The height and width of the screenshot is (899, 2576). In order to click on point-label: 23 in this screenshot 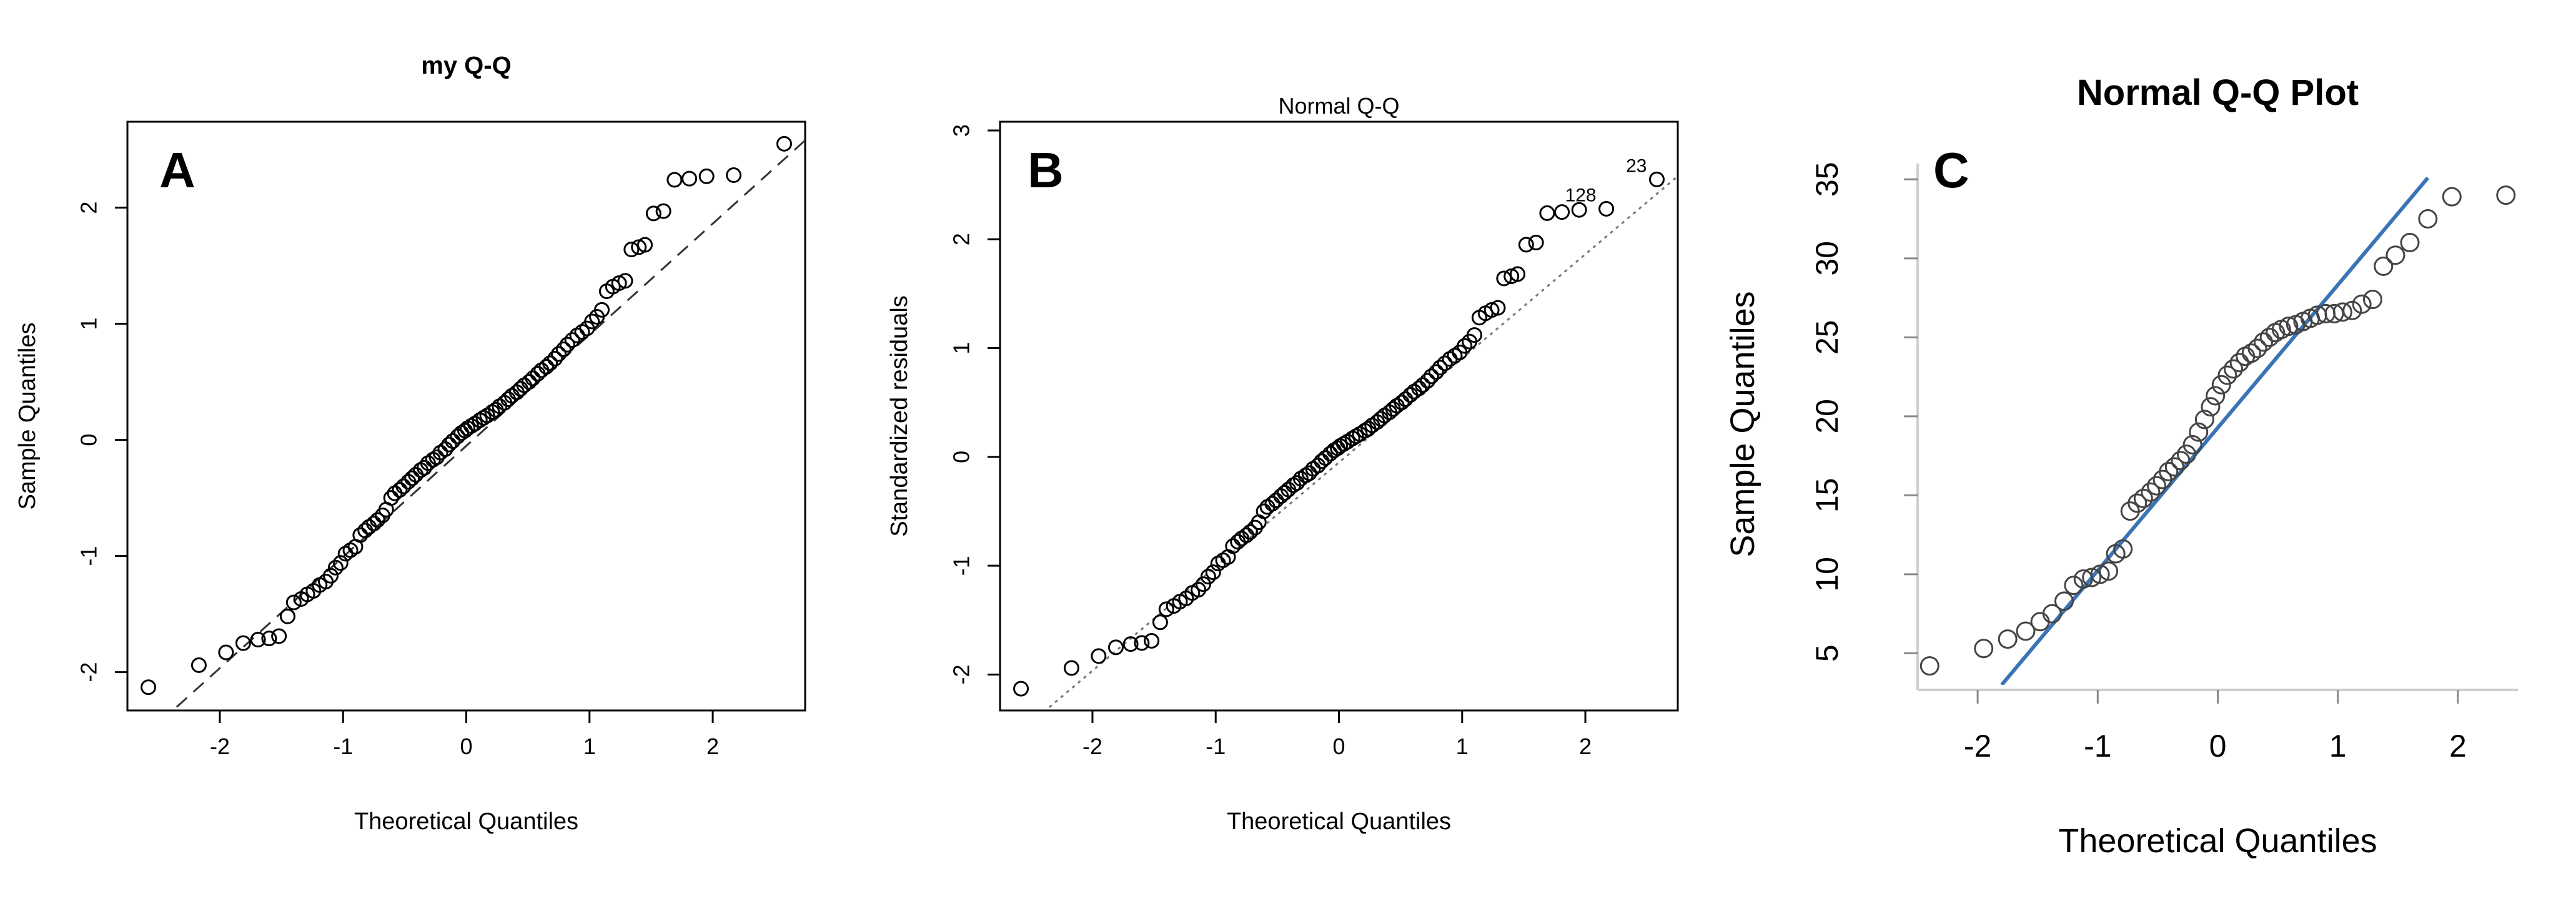, I will do `click(1636, 165)`.